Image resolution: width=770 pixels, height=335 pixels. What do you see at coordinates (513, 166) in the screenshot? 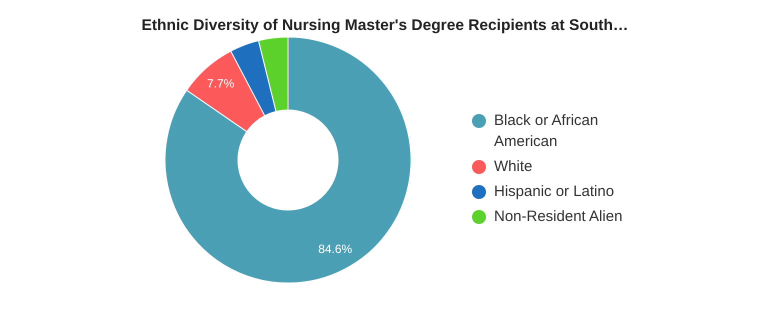
I see `legend-label: White` at bounding box center [513, 166].